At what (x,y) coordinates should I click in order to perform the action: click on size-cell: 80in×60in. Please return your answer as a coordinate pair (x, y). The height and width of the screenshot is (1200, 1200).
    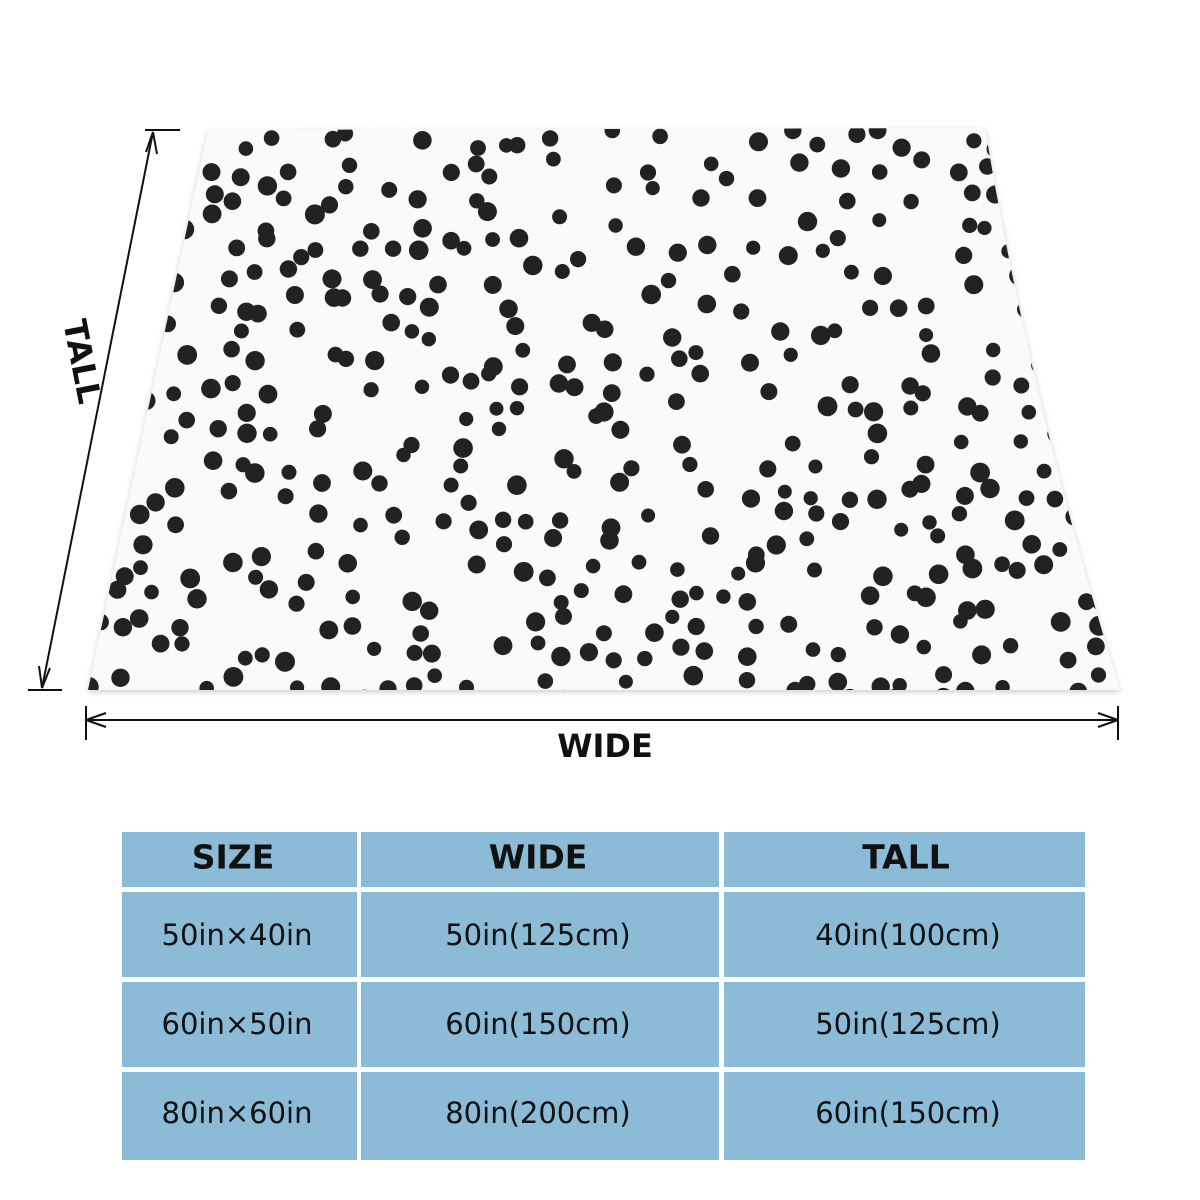
    Looking at the image, I should click on (237, 1113).